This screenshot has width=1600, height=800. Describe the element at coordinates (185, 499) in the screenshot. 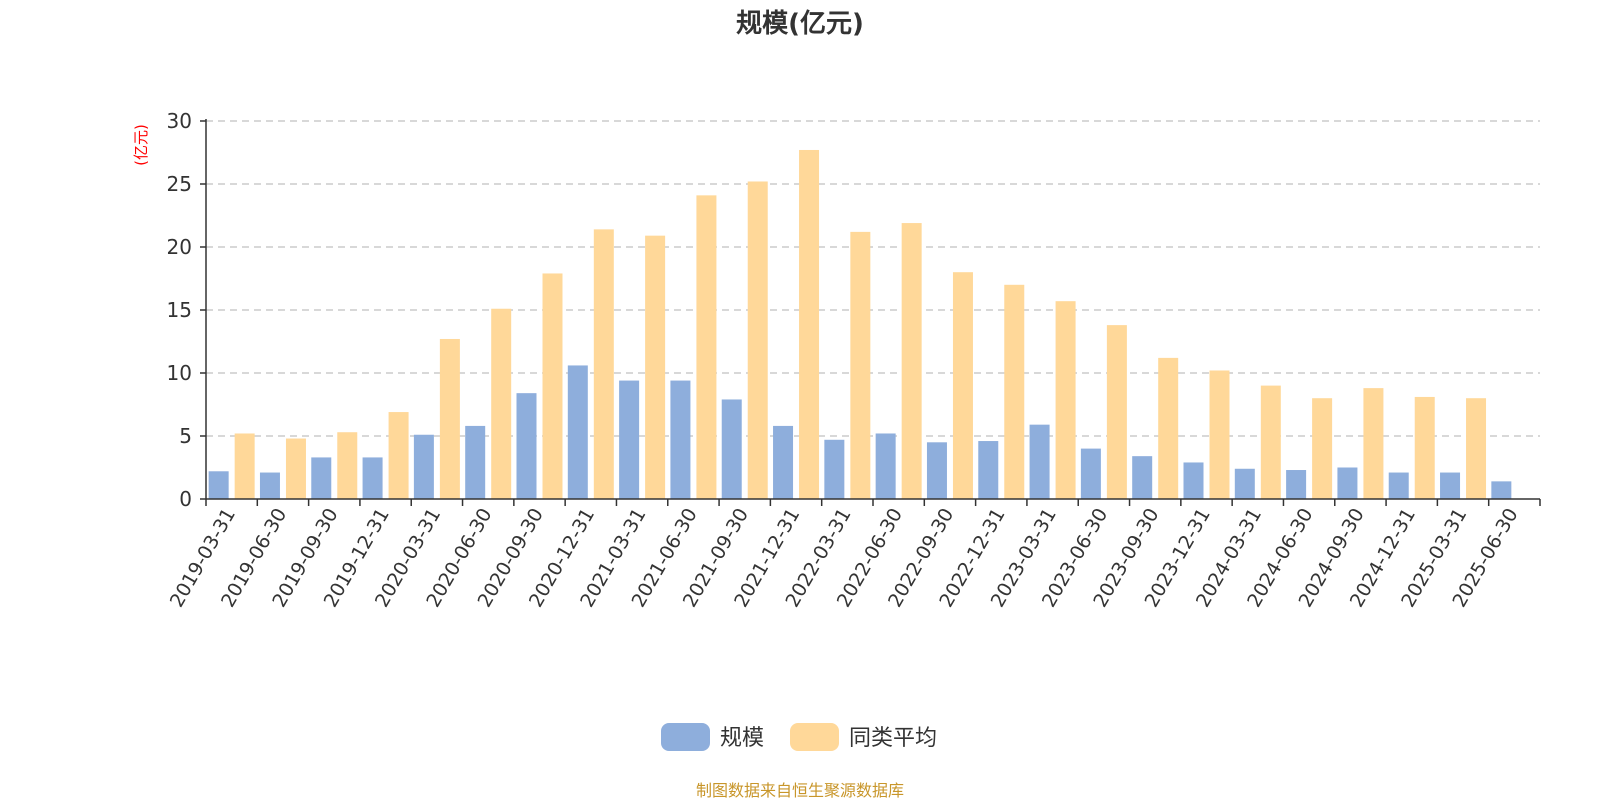

I see `y-tick-label: 0` at that location.